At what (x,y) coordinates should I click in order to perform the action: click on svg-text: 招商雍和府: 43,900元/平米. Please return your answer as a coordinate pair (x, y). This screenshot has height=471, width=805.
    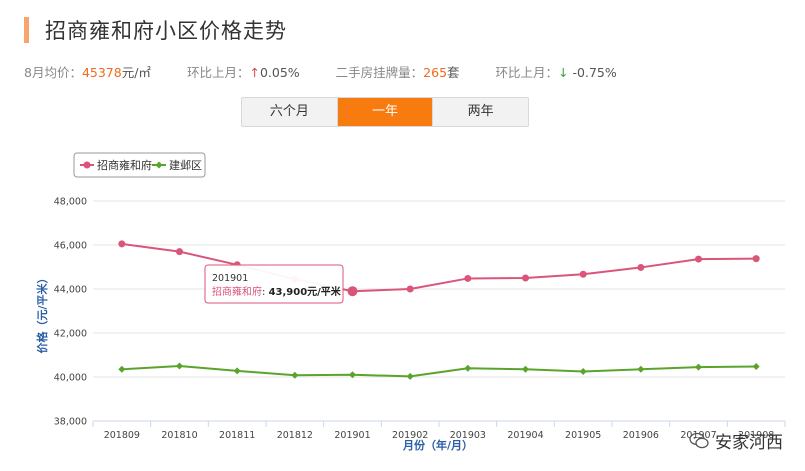
    Looking at the image, I should click on (277, 291).